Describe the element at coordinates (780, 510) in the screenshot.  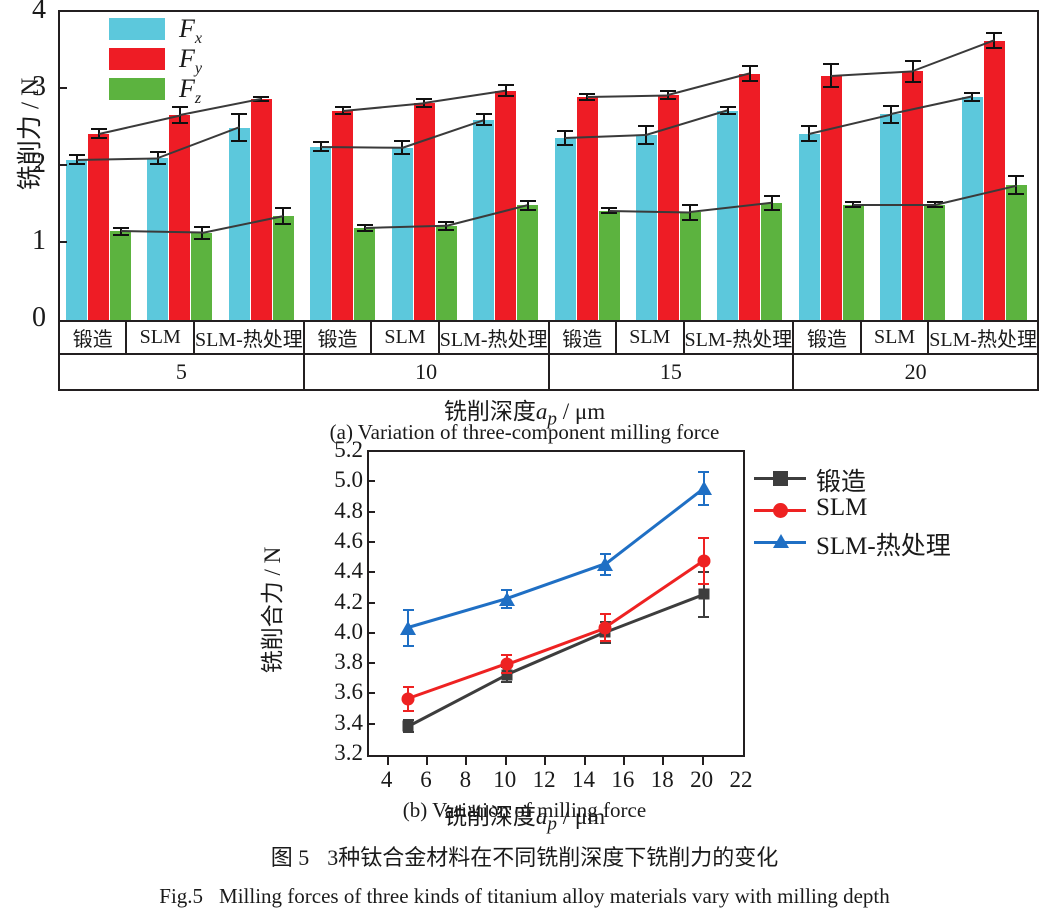
I see `panel-b-legend-marker-circle` at that location.